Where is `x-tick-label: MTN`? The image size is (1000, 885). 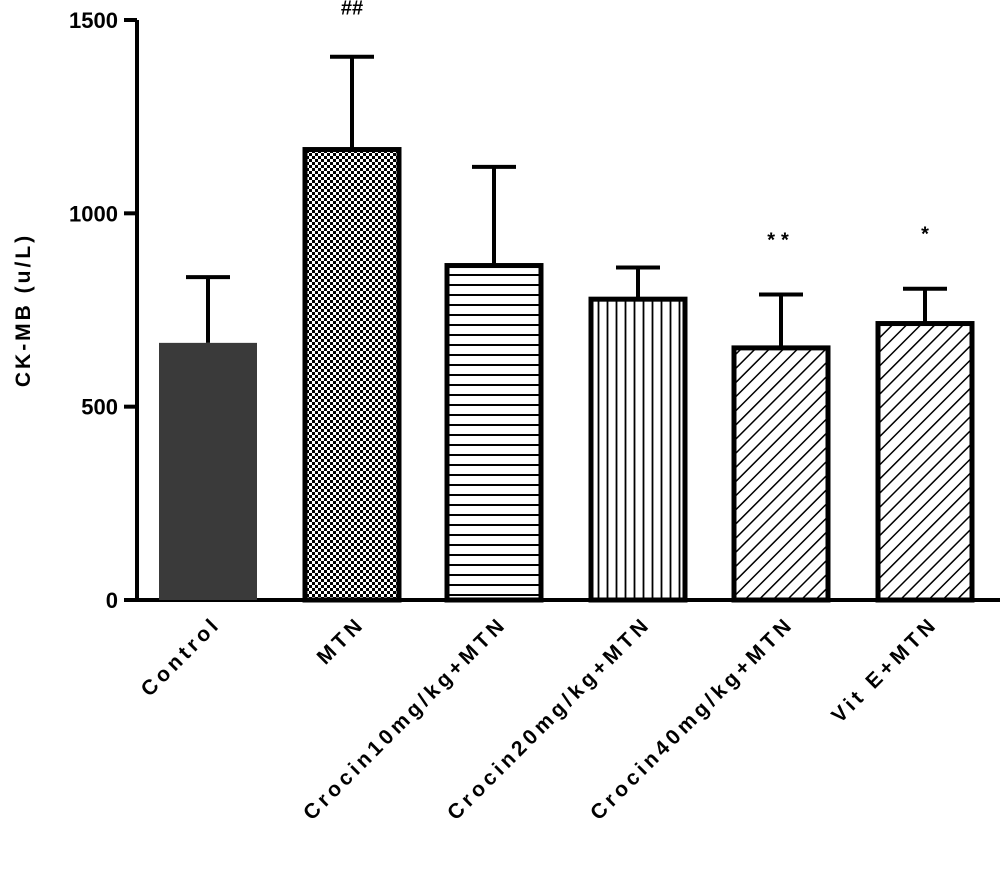
x-tick-label: MTN is located at coordinates (341, 640).